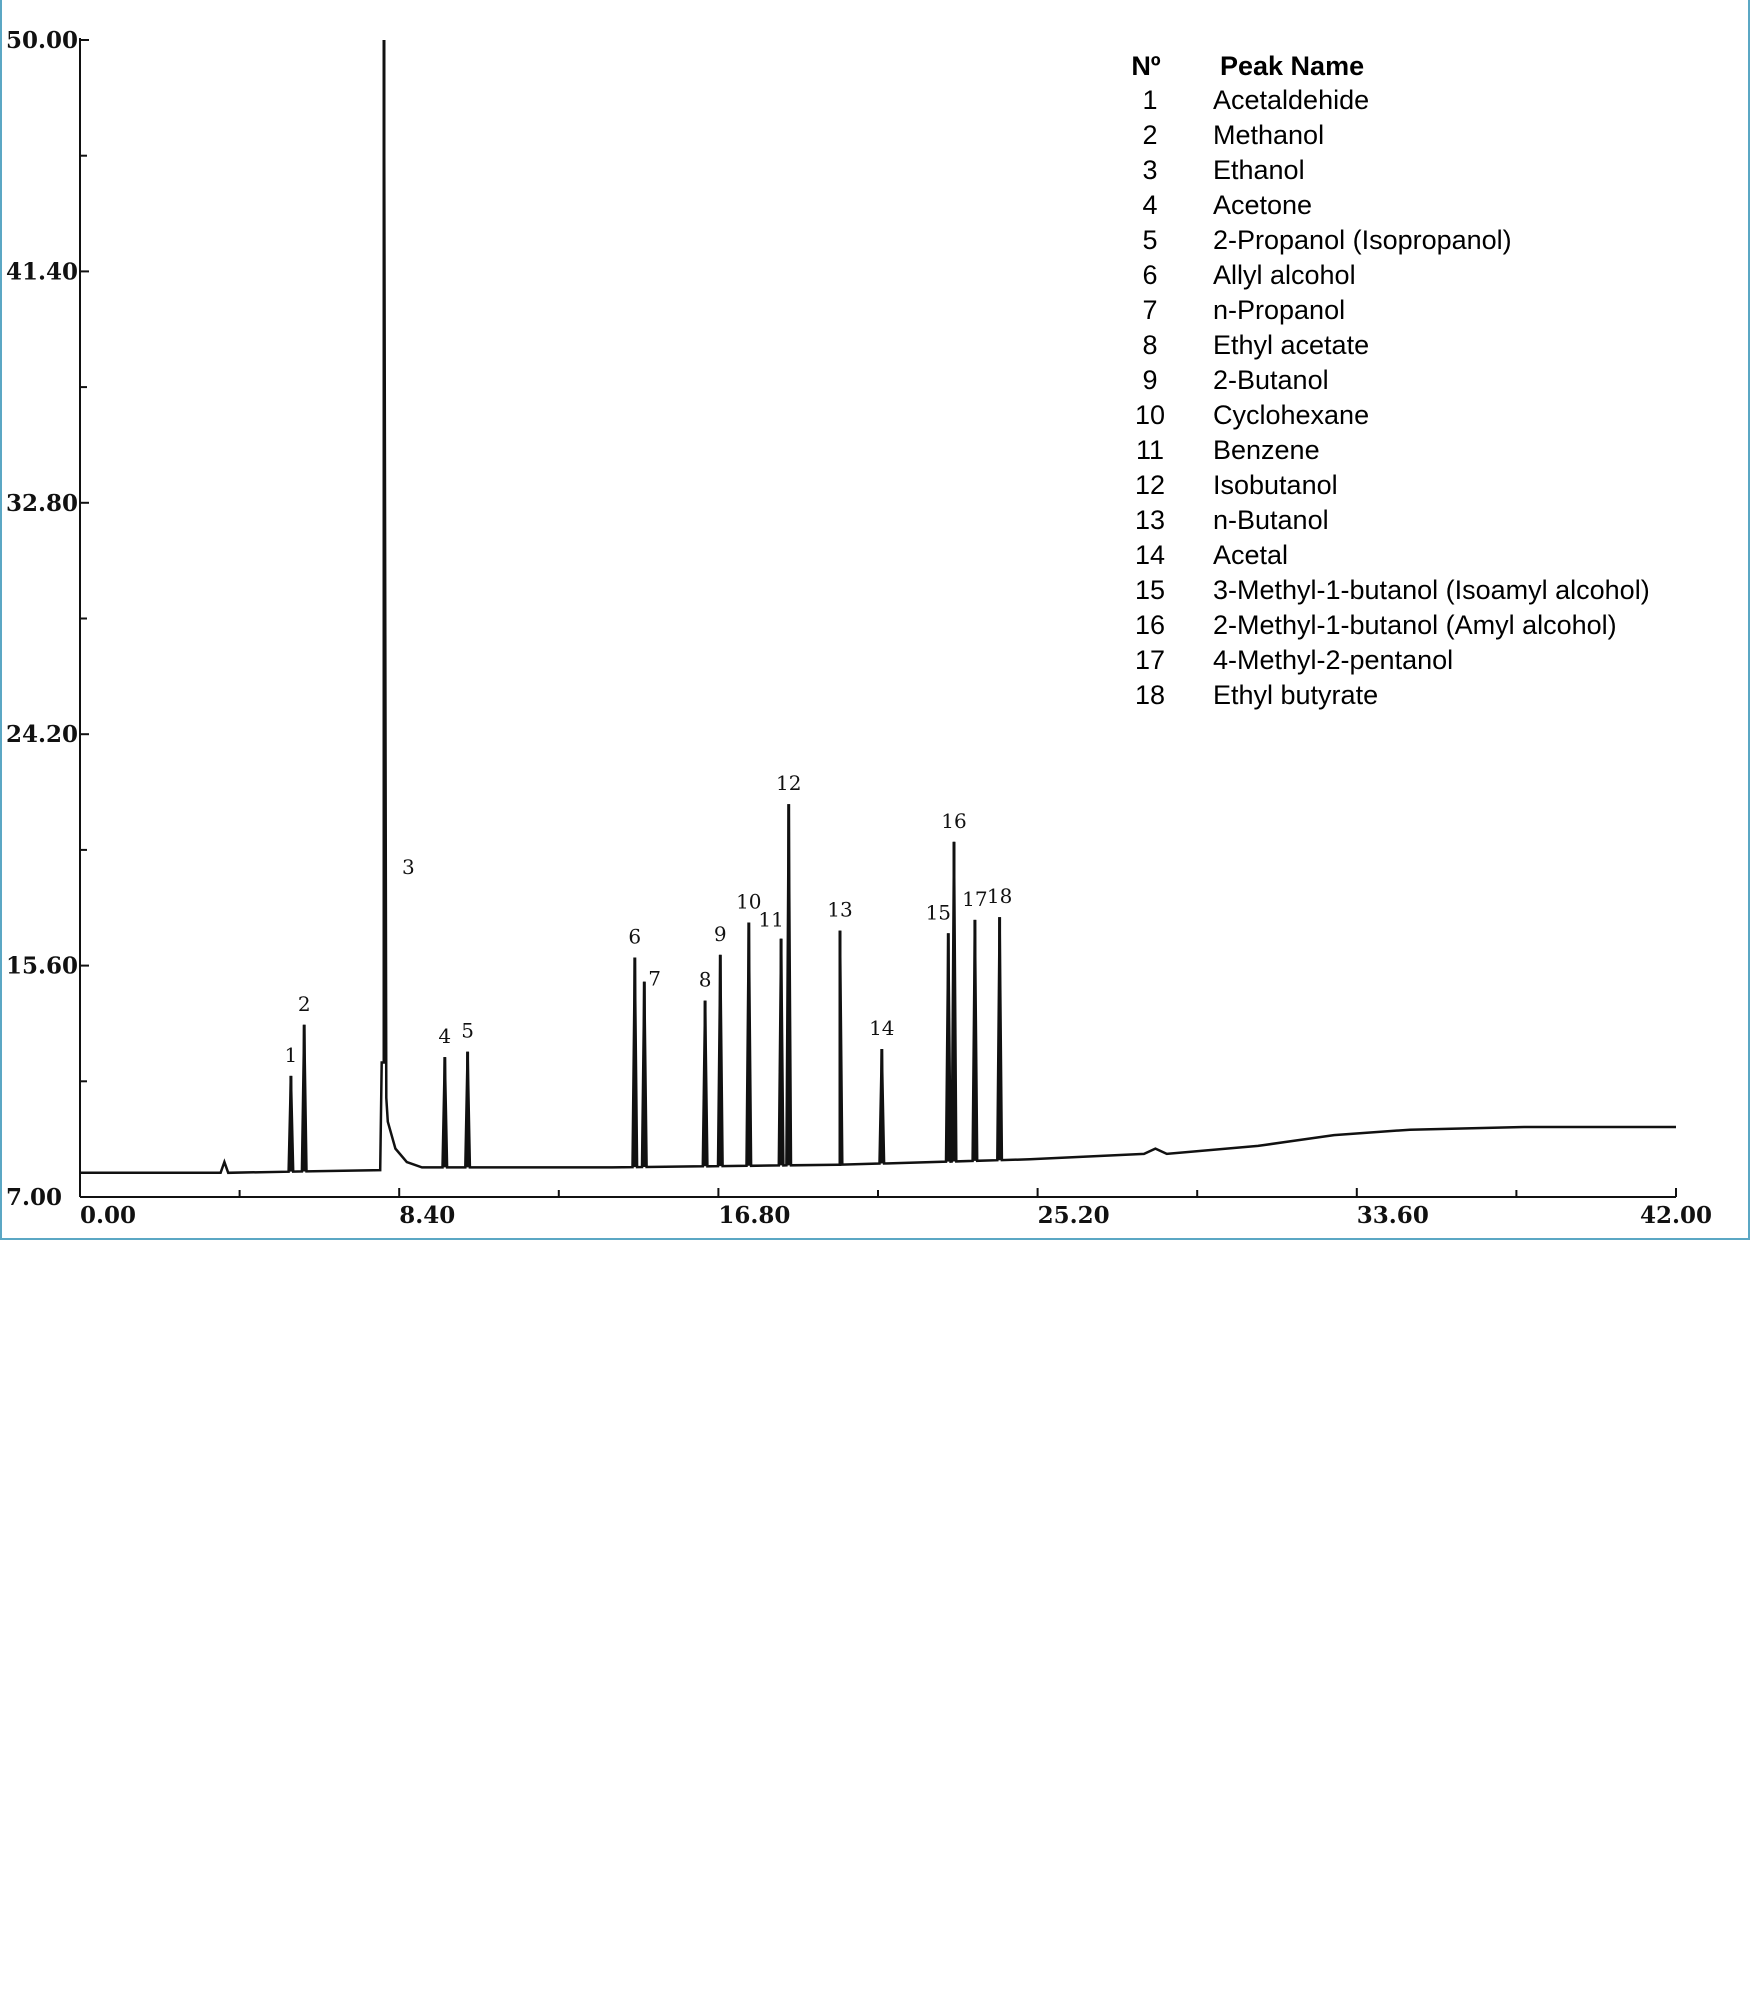 The image size is (1750, 2000). I want to click on legend-entry-name: Ethyl acetate, so click(1291, 345).